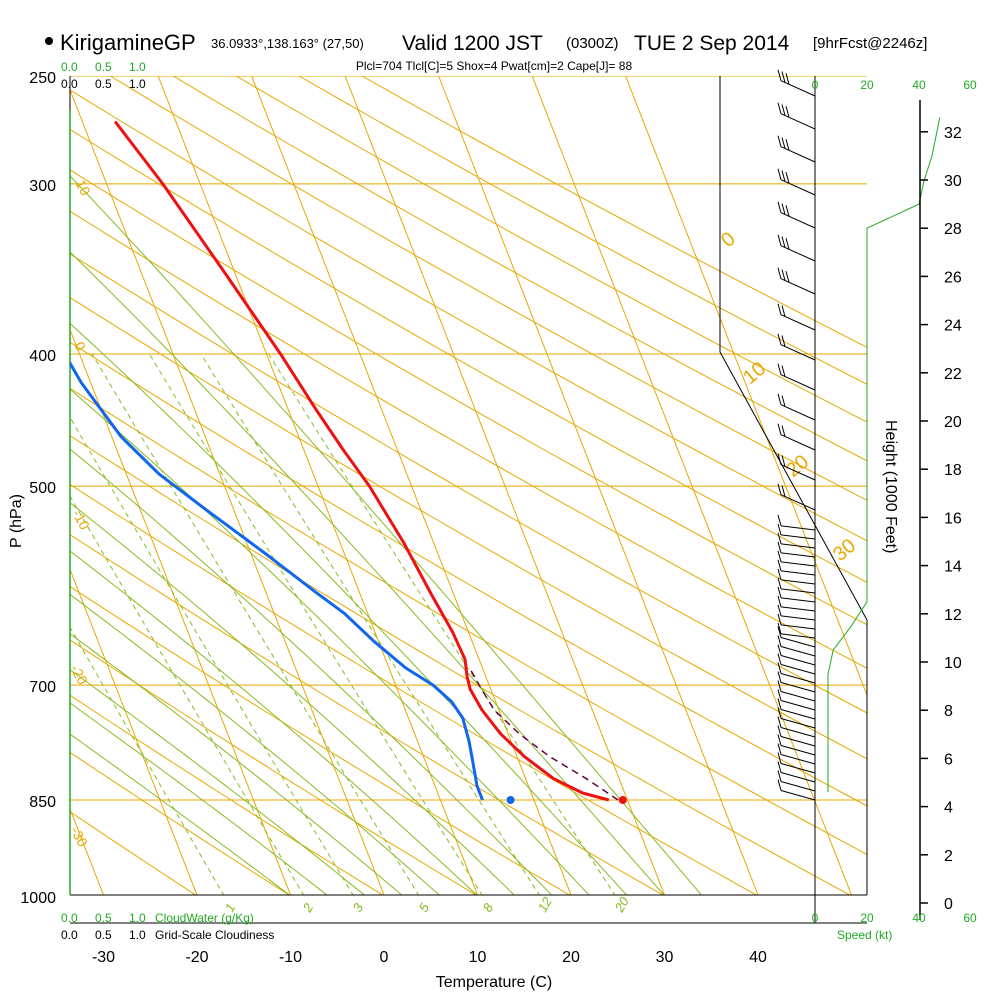 Image resolution: width=1000 pixels, height=1000 pixels. I want to click on isotherm-label-left-2: -10, so click(81, 520).